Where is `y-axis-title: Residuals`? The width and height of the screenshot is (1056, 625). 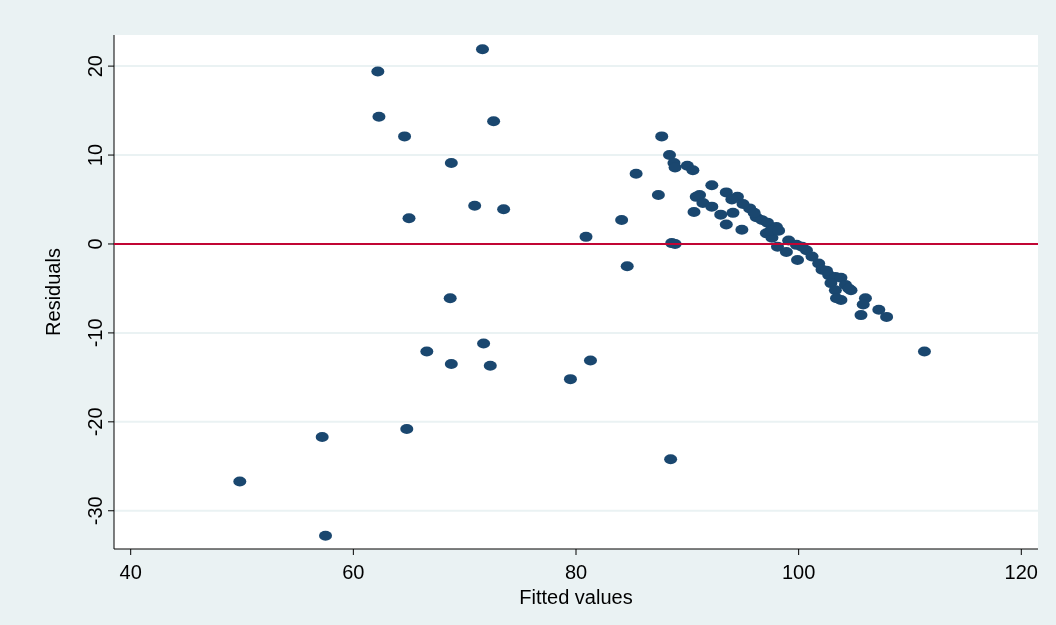 y-axis-title: Residuals is located at coordinates (53, 292).